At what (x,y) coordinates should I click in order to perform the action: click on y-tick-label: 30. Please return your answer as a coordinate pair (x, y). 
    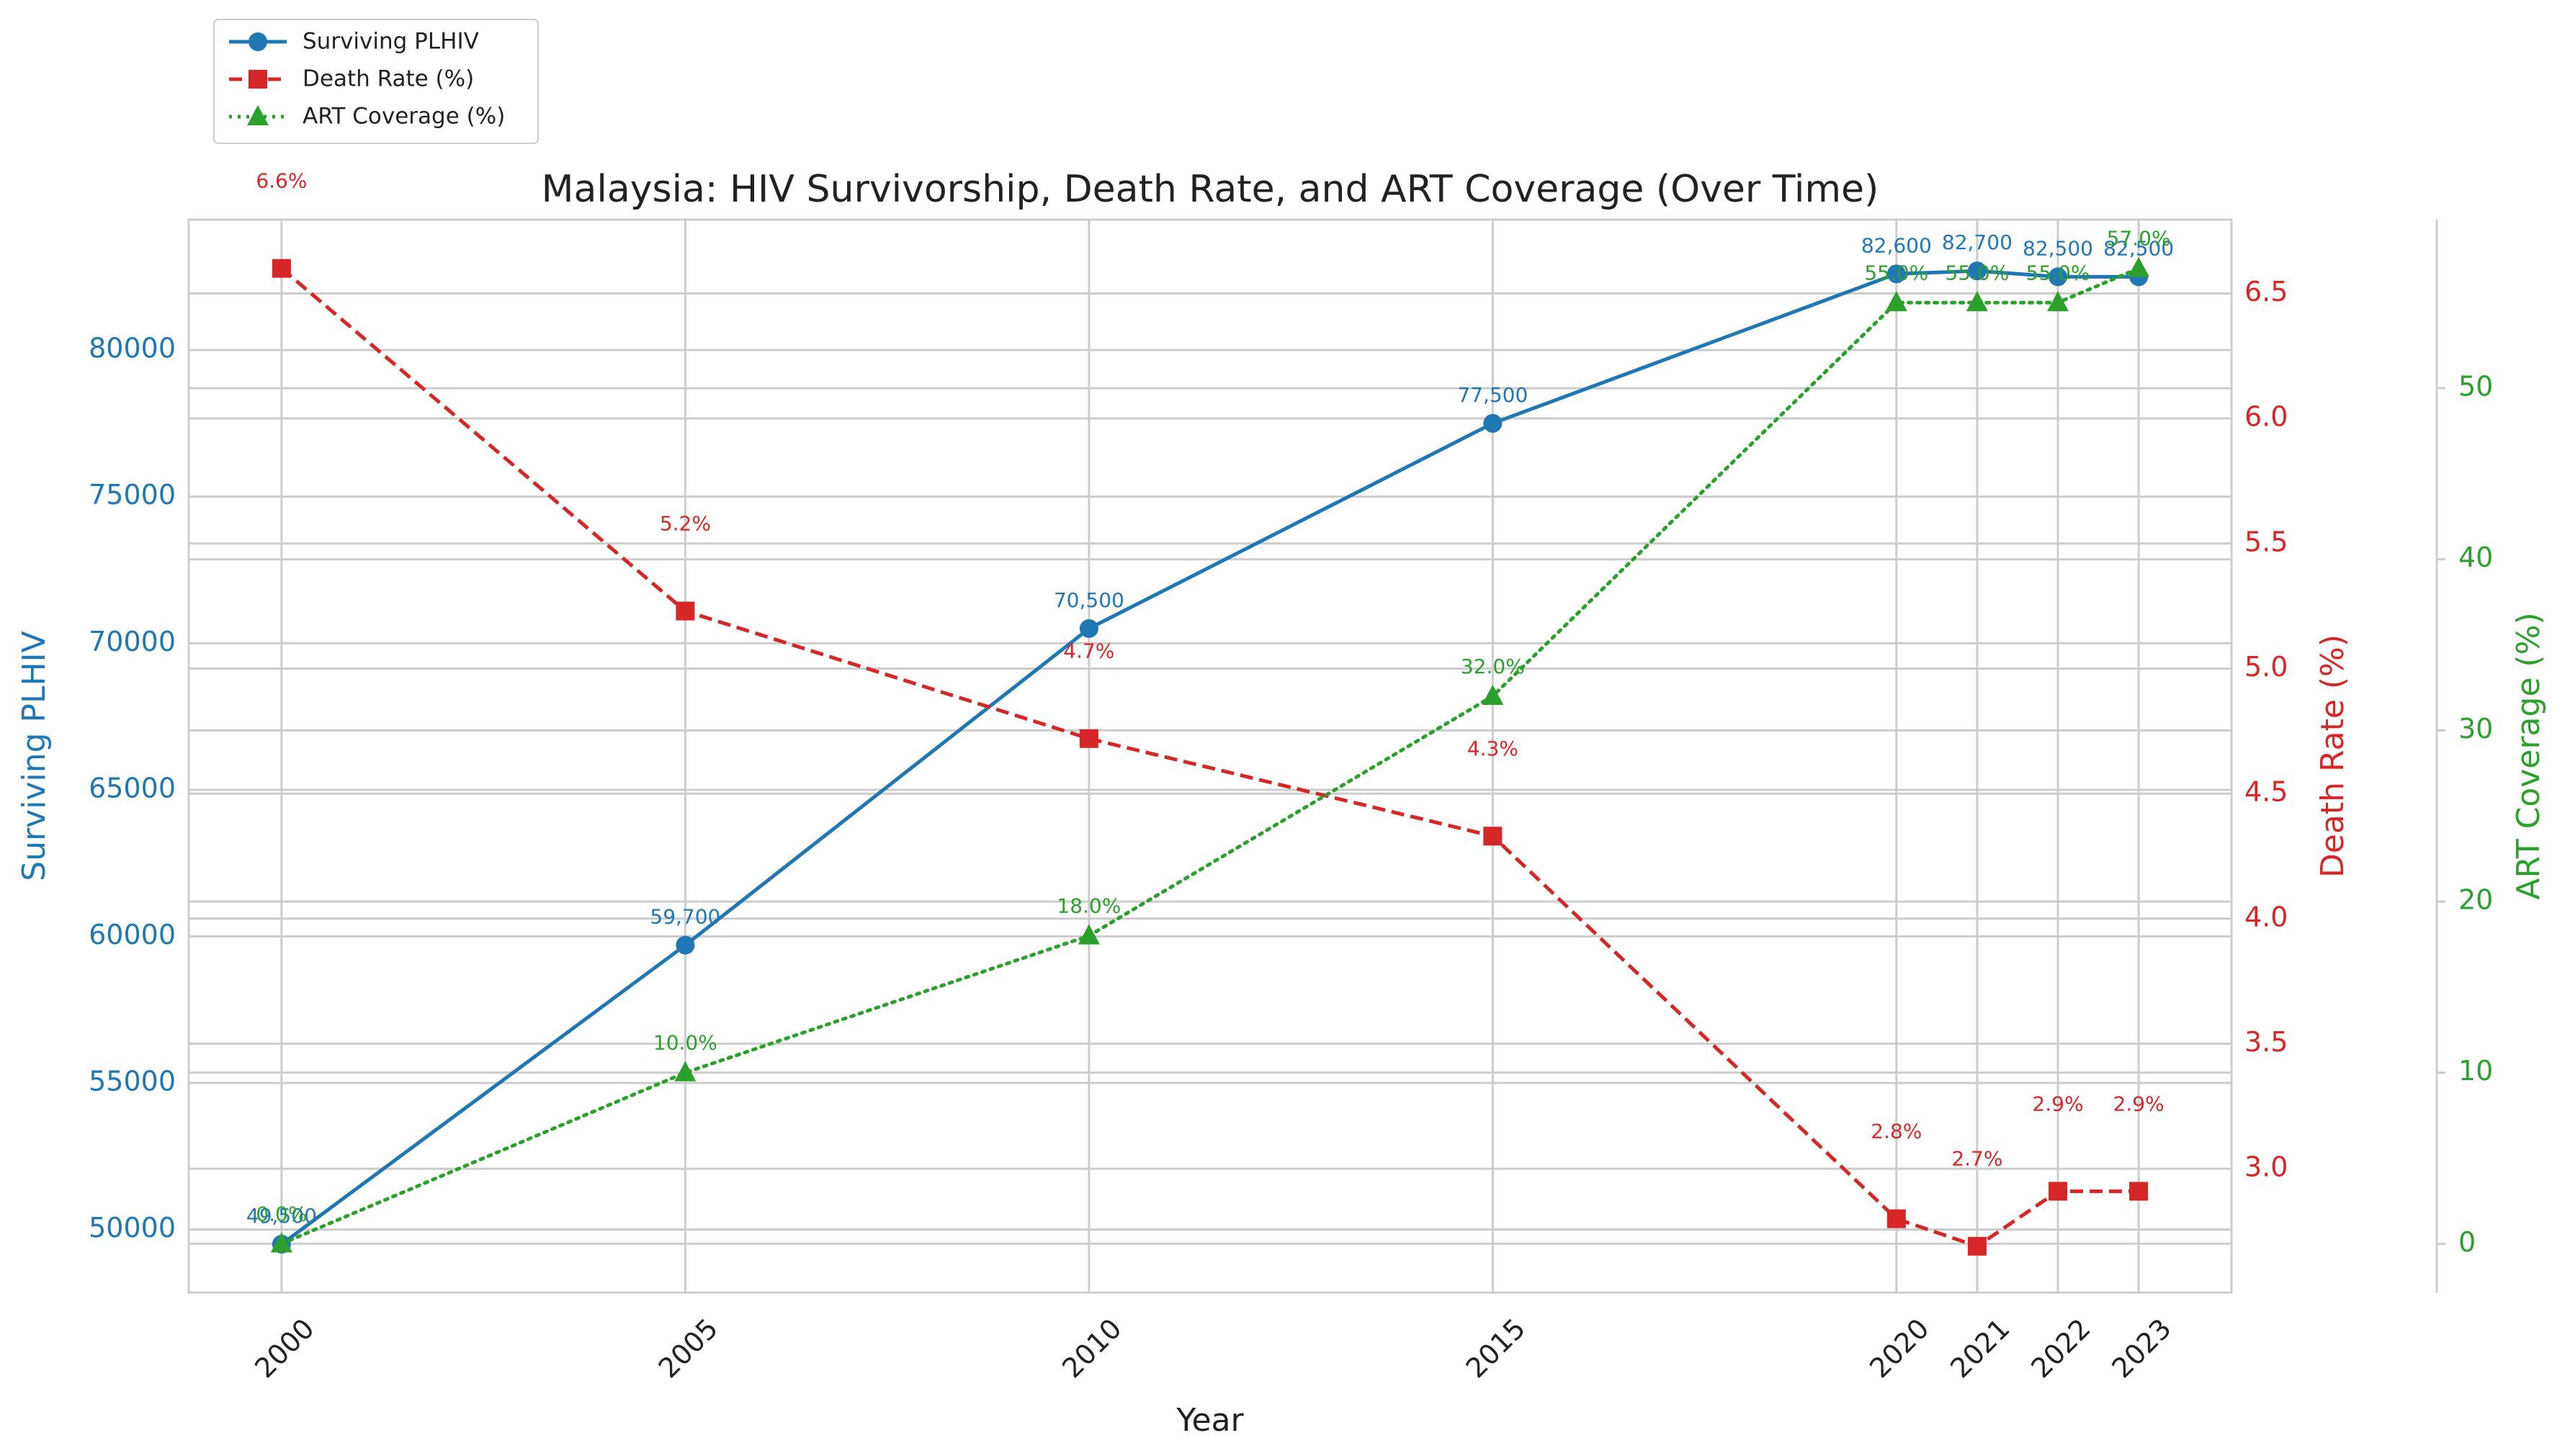
    Looking at the image, I should click on (2475, 729).